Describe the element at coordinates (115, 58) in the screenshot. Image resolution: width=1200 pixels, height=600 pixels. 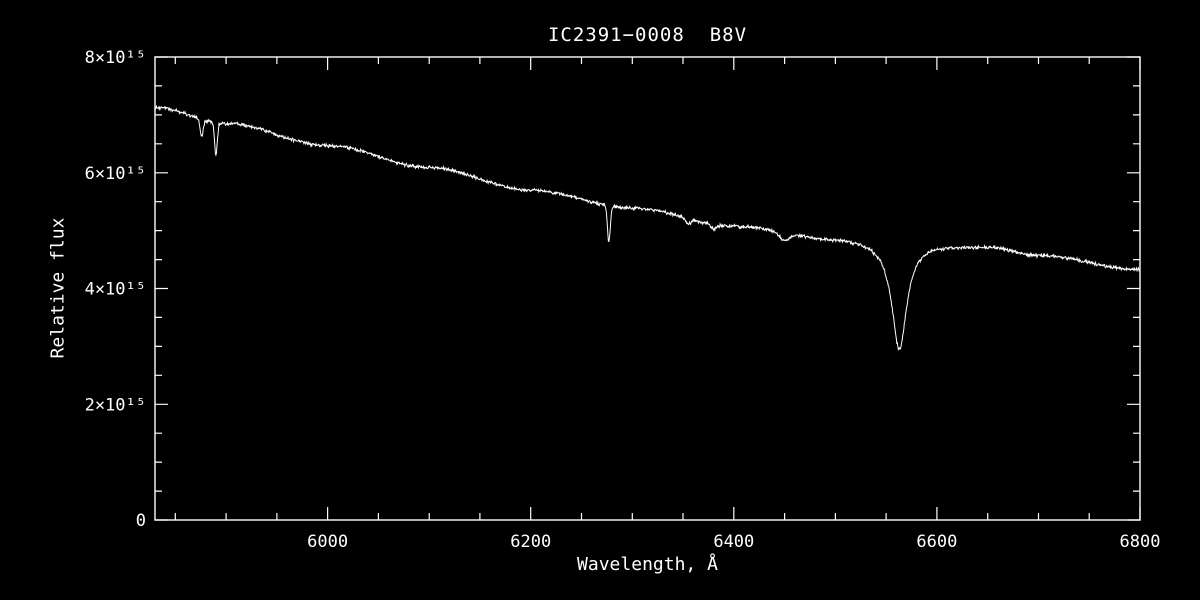
I see `y-tick-label: 8×10¹⁵` at that location.